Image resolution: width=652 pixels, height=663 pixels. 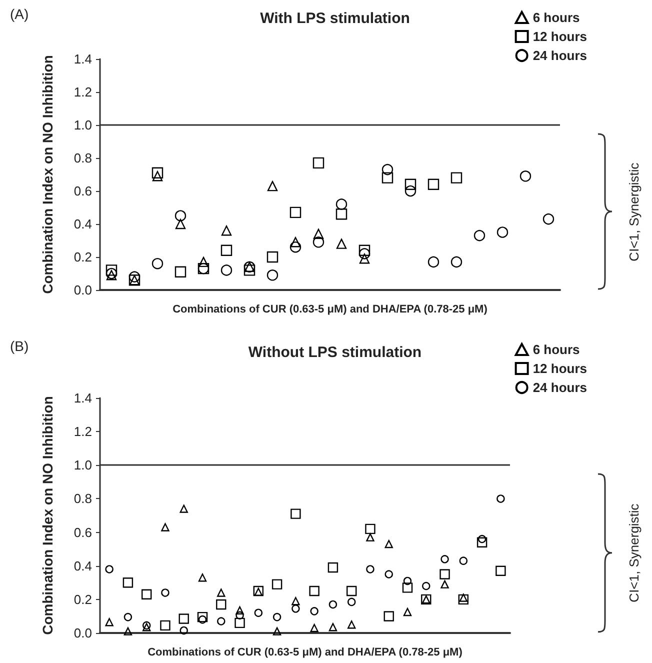 I want to click on y-tick-label: 0.8, so click(x=83, y=158).